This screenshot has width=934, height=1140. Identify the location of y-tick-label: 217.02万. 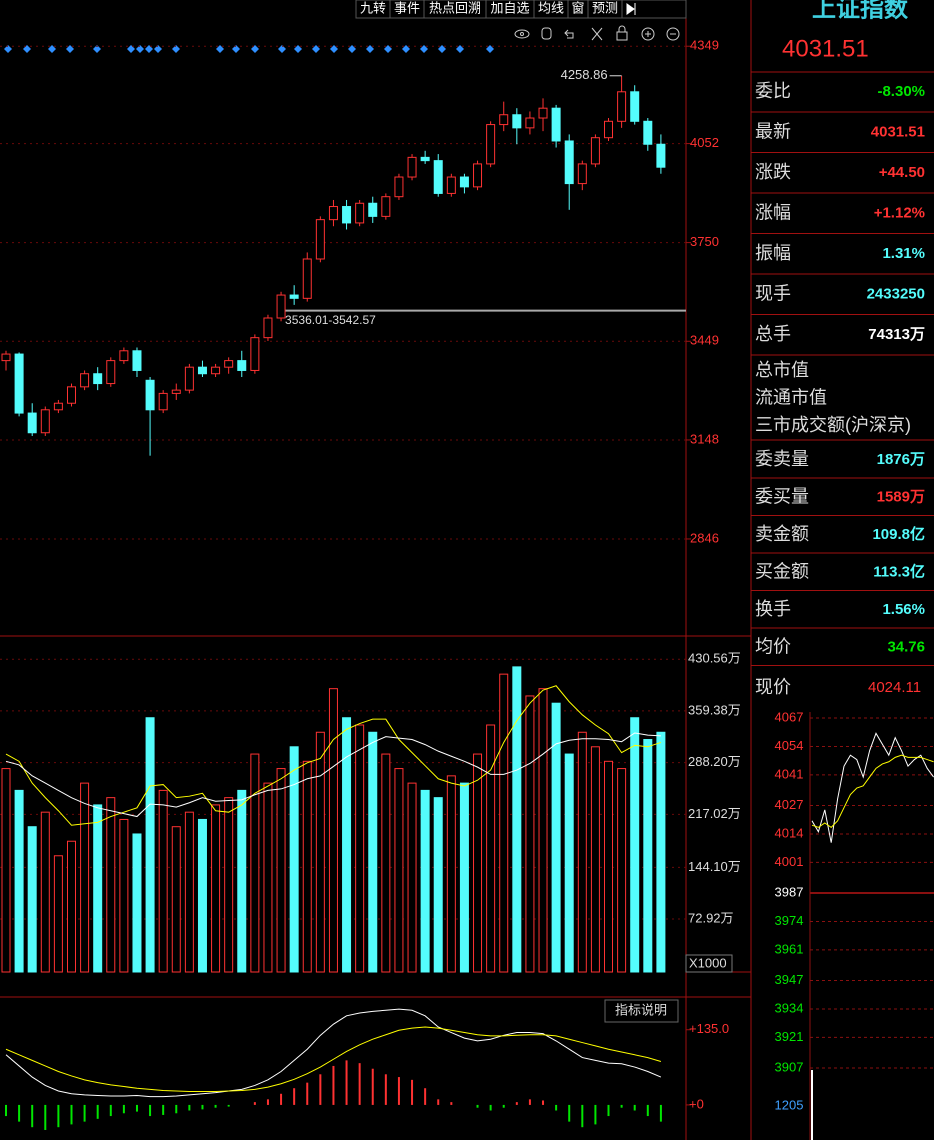
(714, 813).